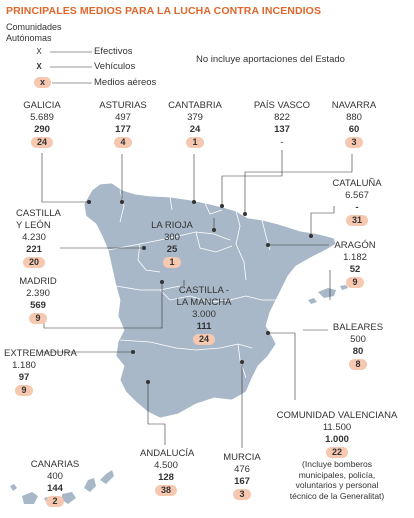 The image size is (414, 518). What do you see at coordinates (55, 488) in the screenshot?
I see `vehiculos-value: 144` at bounding box center [55, 488].